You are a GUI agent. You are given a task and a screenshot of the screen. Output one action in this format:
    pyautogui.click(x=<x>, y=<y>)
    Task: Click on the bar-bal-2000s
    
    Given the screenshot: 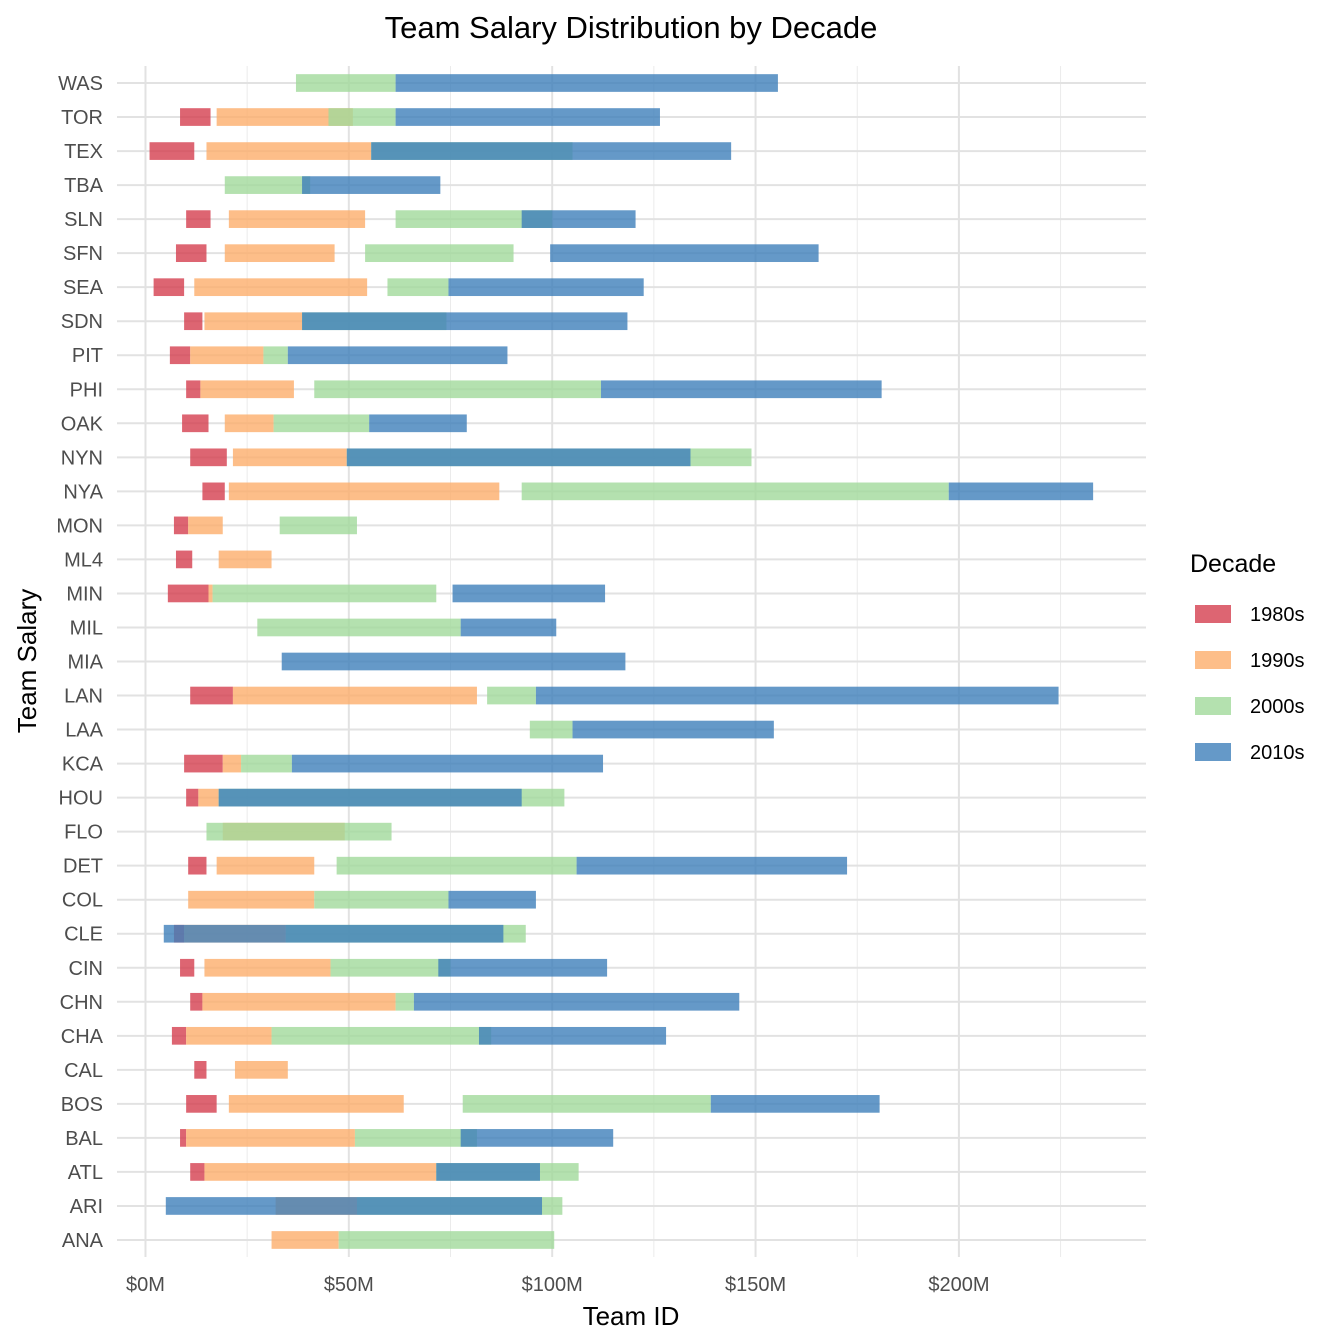 What is the action you would take?
    pyautogui.click(x=415, y=1138)
    